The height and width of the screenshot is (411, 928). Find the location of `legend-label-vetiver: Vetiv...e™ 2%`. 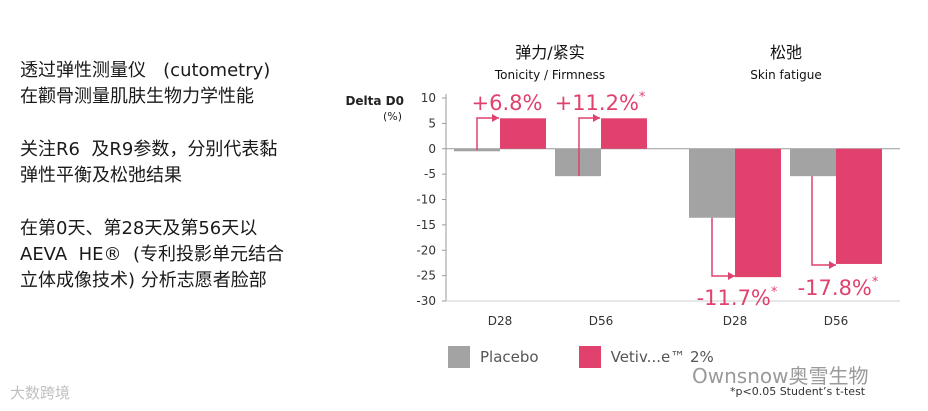

legend-label-vetiver: Vetiv...e™ 2% is located at coordinates (662, 357).